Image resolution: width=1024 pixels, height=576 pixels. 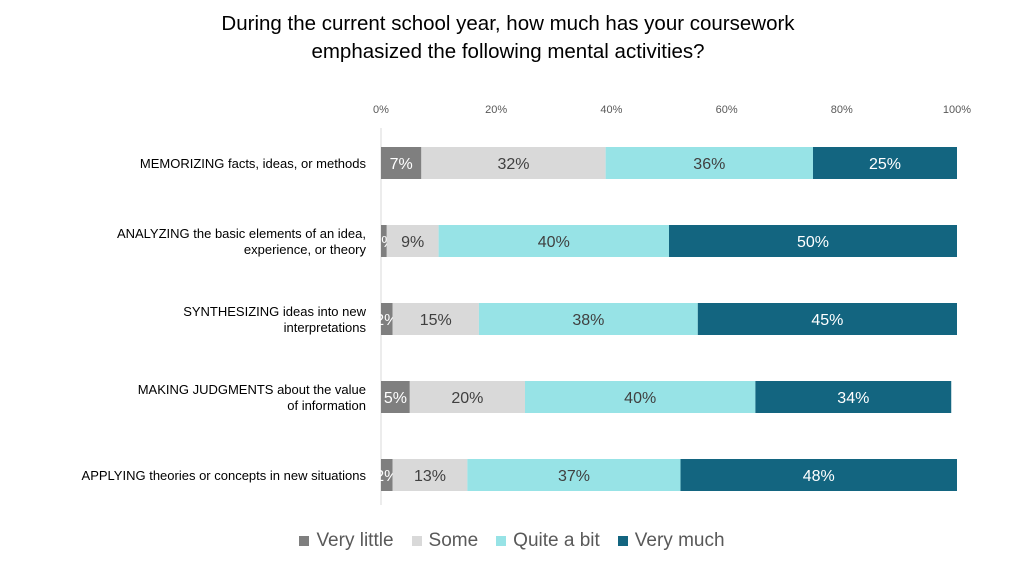 I want to click on data-label-very-much: 48%, so click(x=819, y=476).